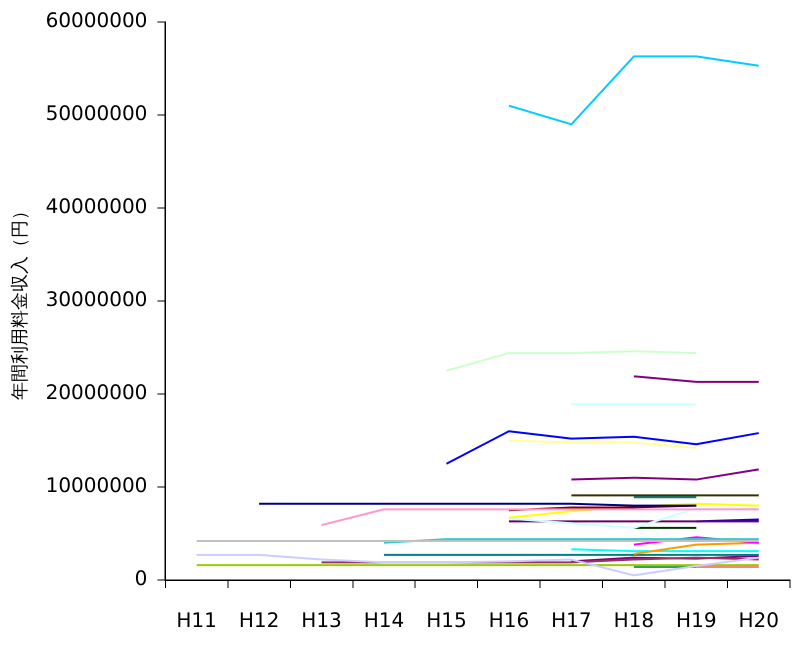  I want to click on y-axis-title: 年間利用料金収入（円）, so click(19, 301).